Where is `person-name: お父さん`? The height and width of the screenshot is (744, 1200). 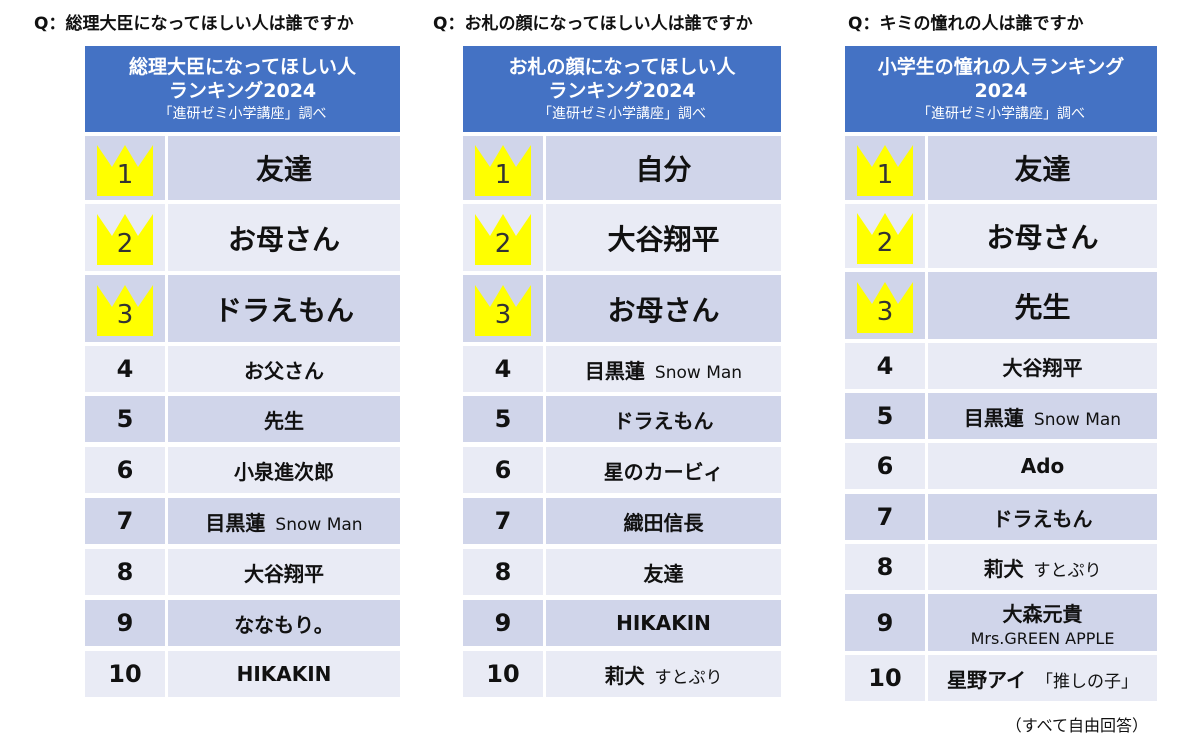 person-name: お父さん is located at coordinates (284, 370).